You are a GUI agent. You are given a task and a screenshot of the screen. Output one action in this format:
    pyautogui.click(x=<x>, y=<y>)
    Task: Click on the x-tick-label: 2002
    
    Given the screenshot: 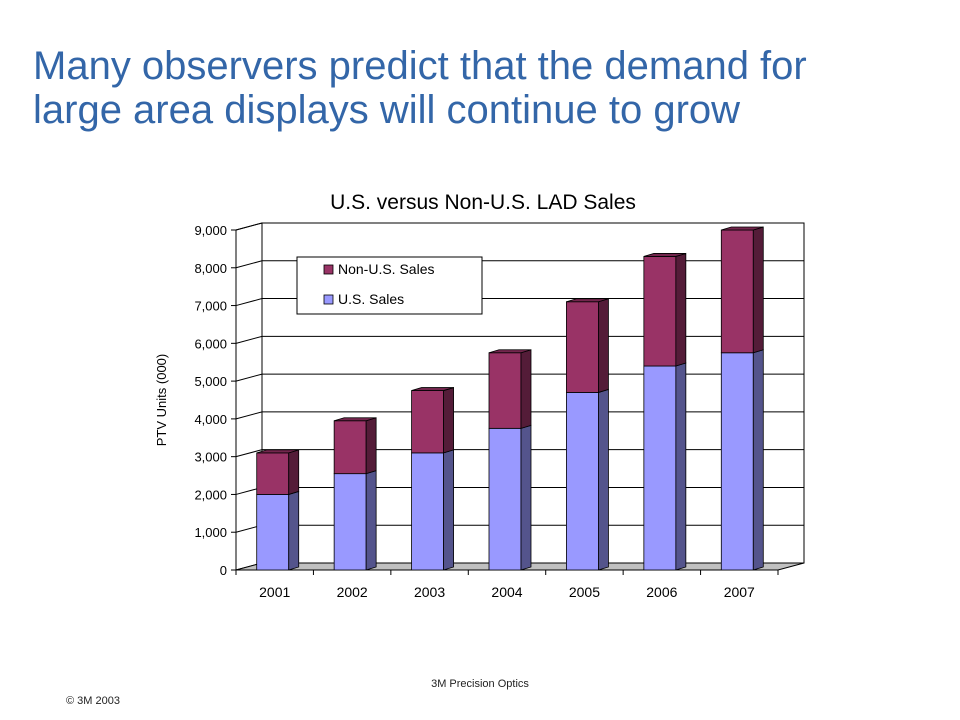 What is the action you would take?
    pyautogui.click(x=352, y=592)
    